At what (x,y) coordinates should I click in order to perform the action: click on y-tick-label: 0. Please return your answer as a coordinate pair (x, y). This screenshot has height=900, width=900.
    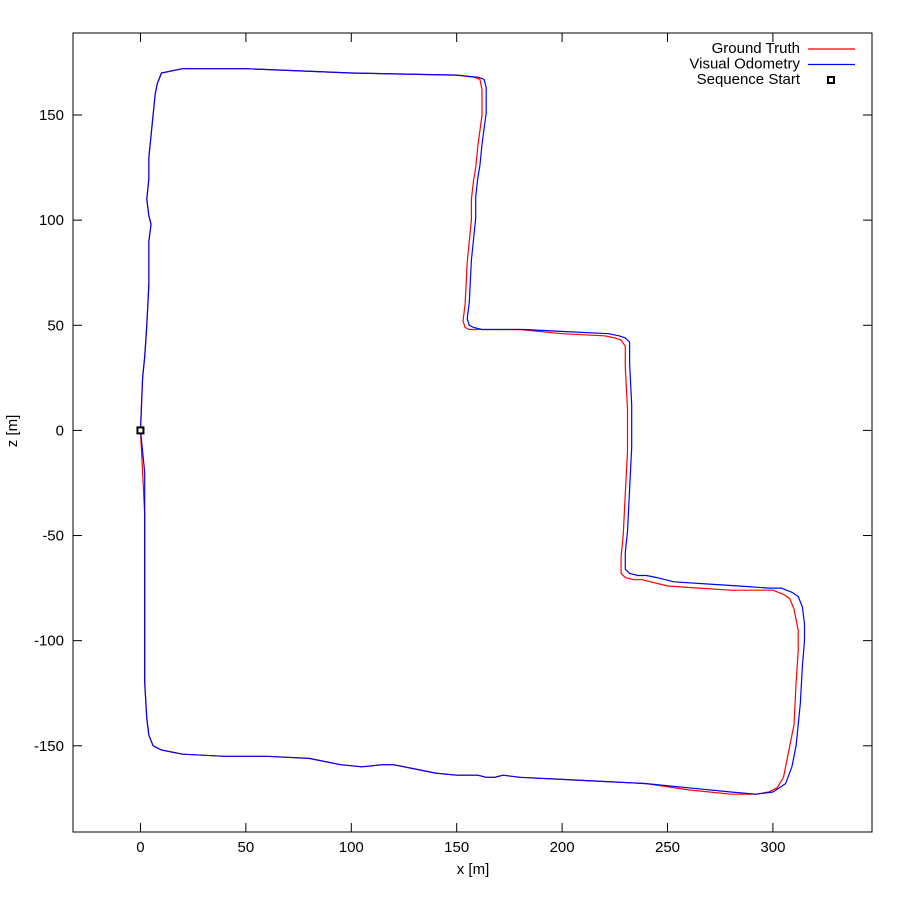
    Looking at the image, I should click on (60, 430).